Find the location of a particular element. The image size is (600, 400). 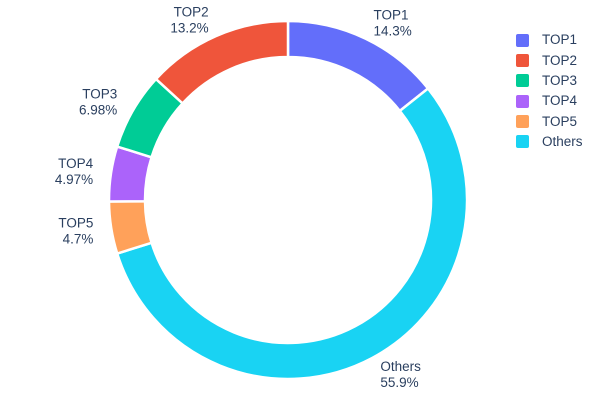

slice-label-name: TOP3 is located at coordinates (99, 94).